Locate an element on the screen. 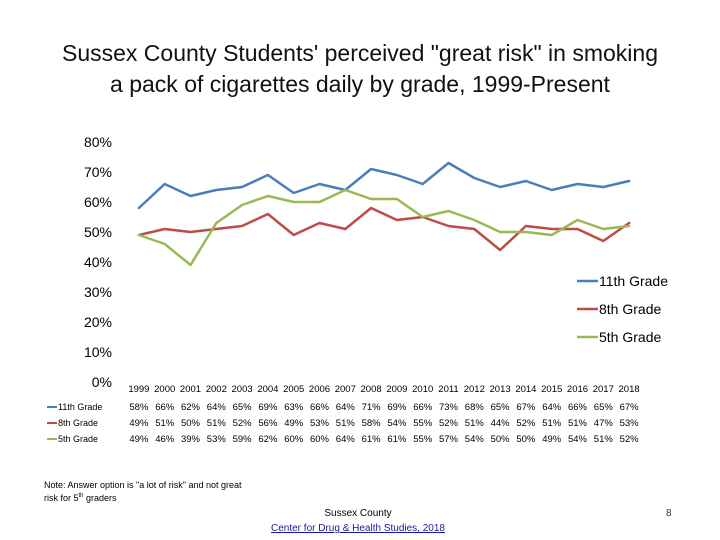 The width and height of the screenshot is (720, 540). x-tick-label: 2010 is located at coordinates (422, 389).